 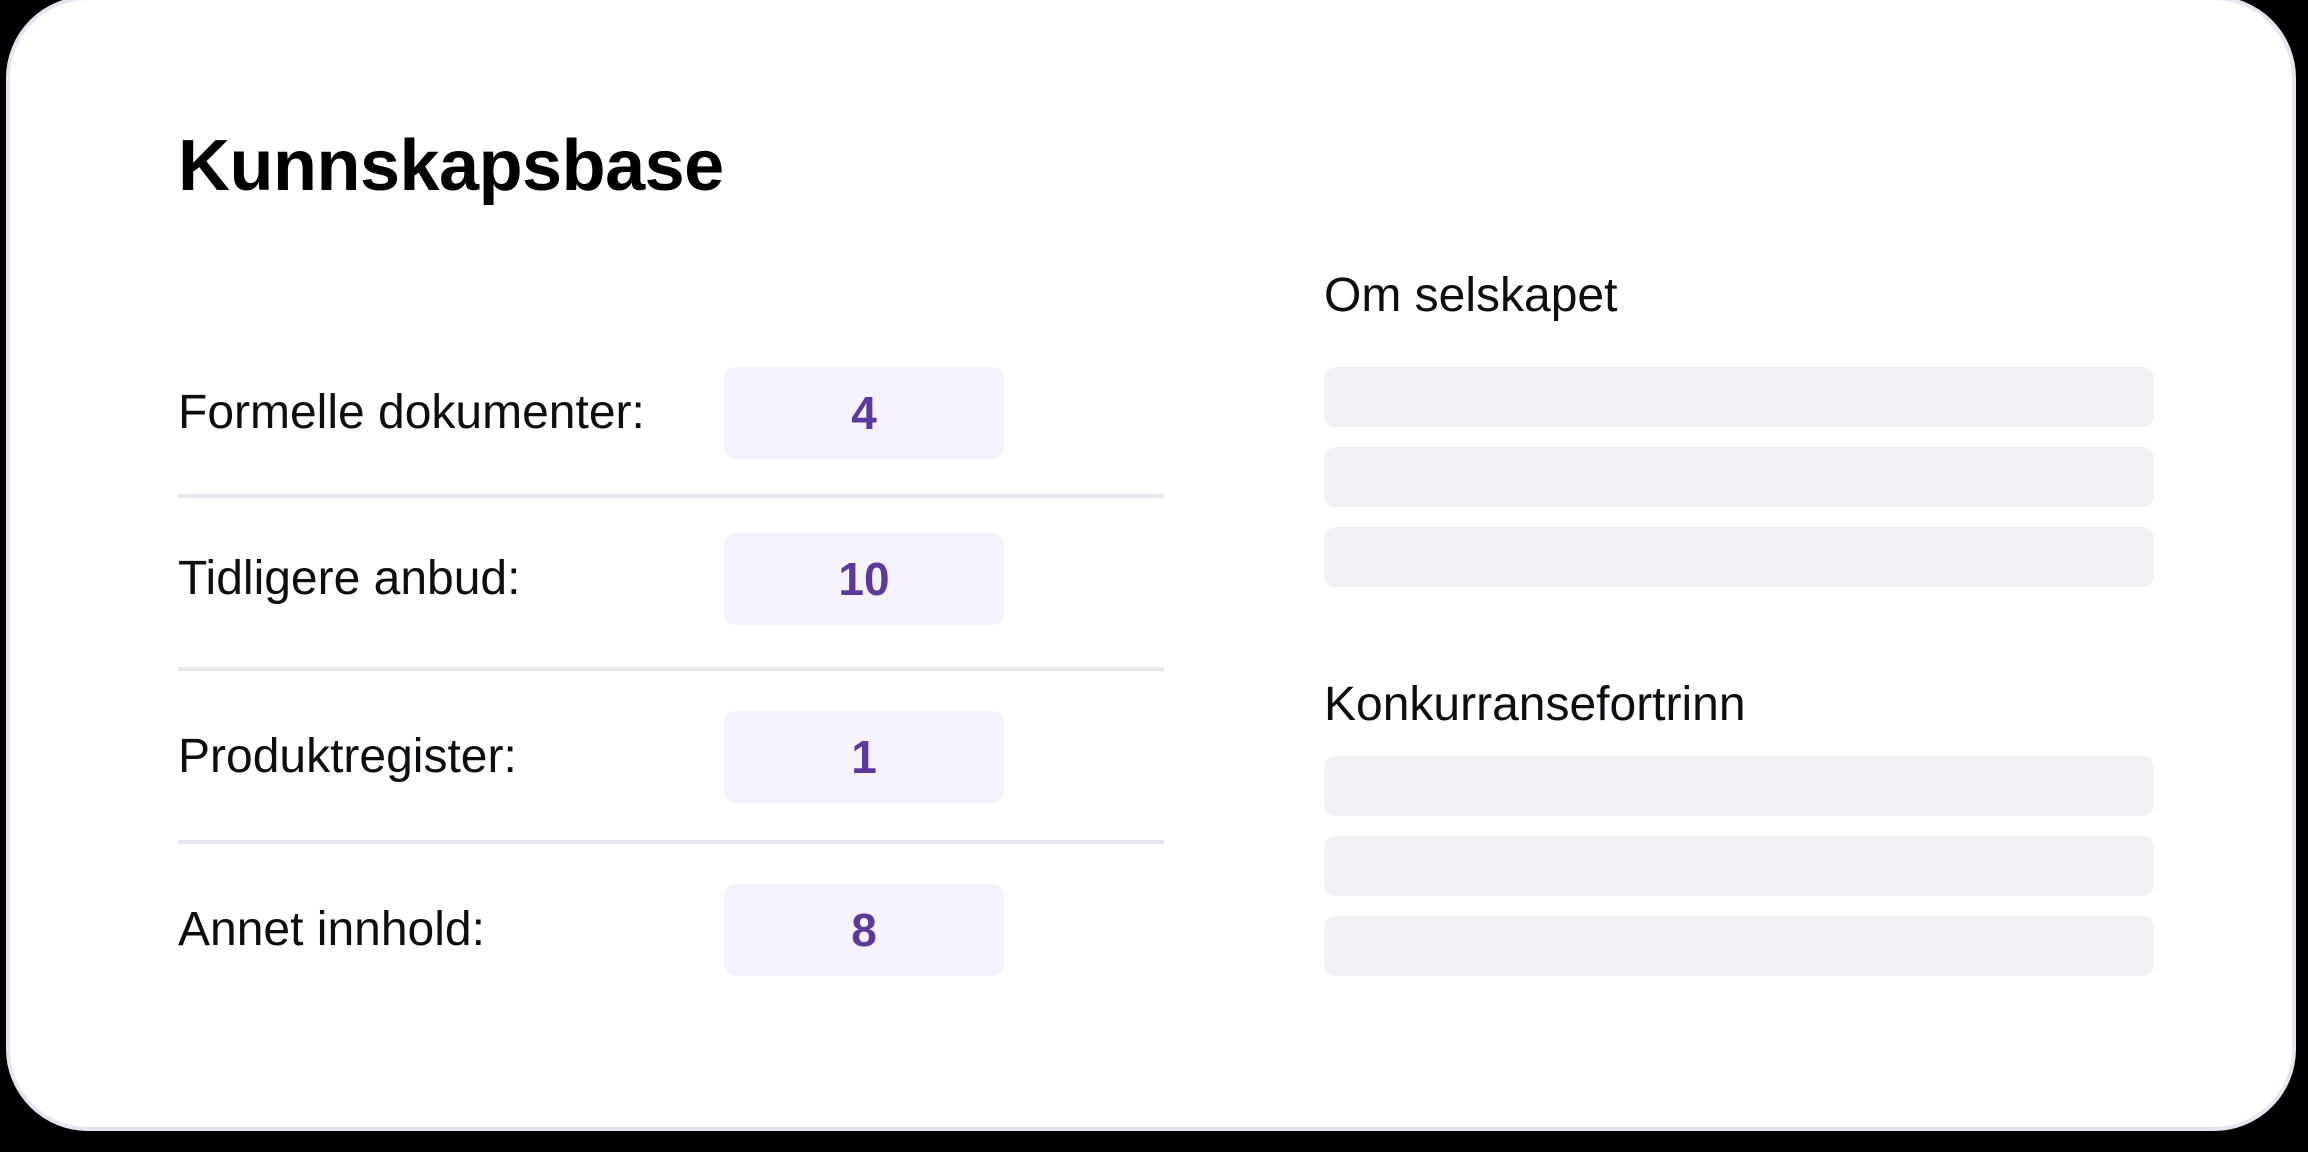 What do you see at coordinates (1535, 704) in the screenshot?
I see `section-title-competitive-advantage: Konkurransefortrinn` at bounding box center [1535, 704].